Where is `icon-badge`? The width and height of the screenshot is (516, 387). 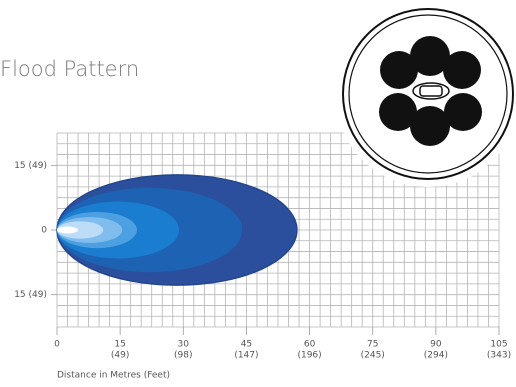
icon-badge is located at coordinates (431, 91).